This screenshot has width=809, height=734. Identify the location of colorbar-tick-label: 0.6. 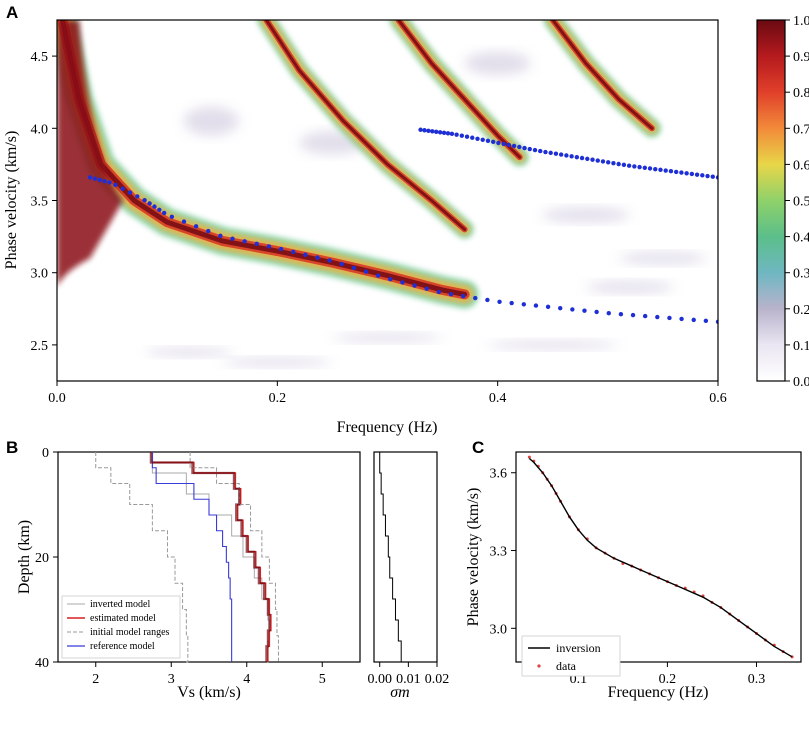
(801, 165).